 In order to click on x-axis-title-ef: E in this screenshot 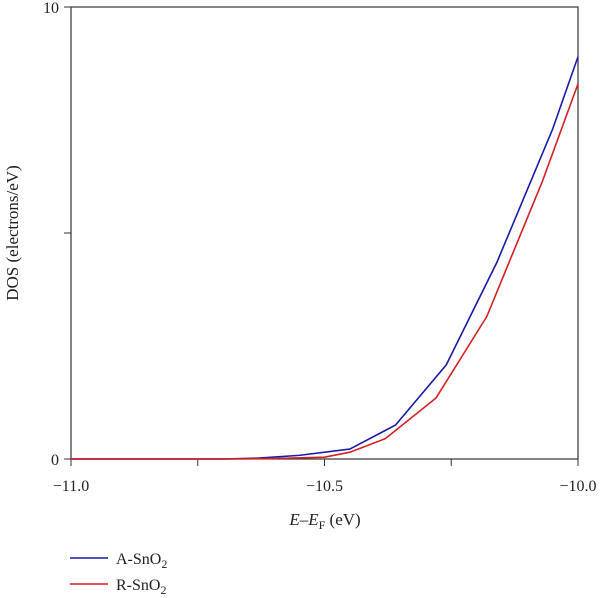, I will do `click(313, 519)`.